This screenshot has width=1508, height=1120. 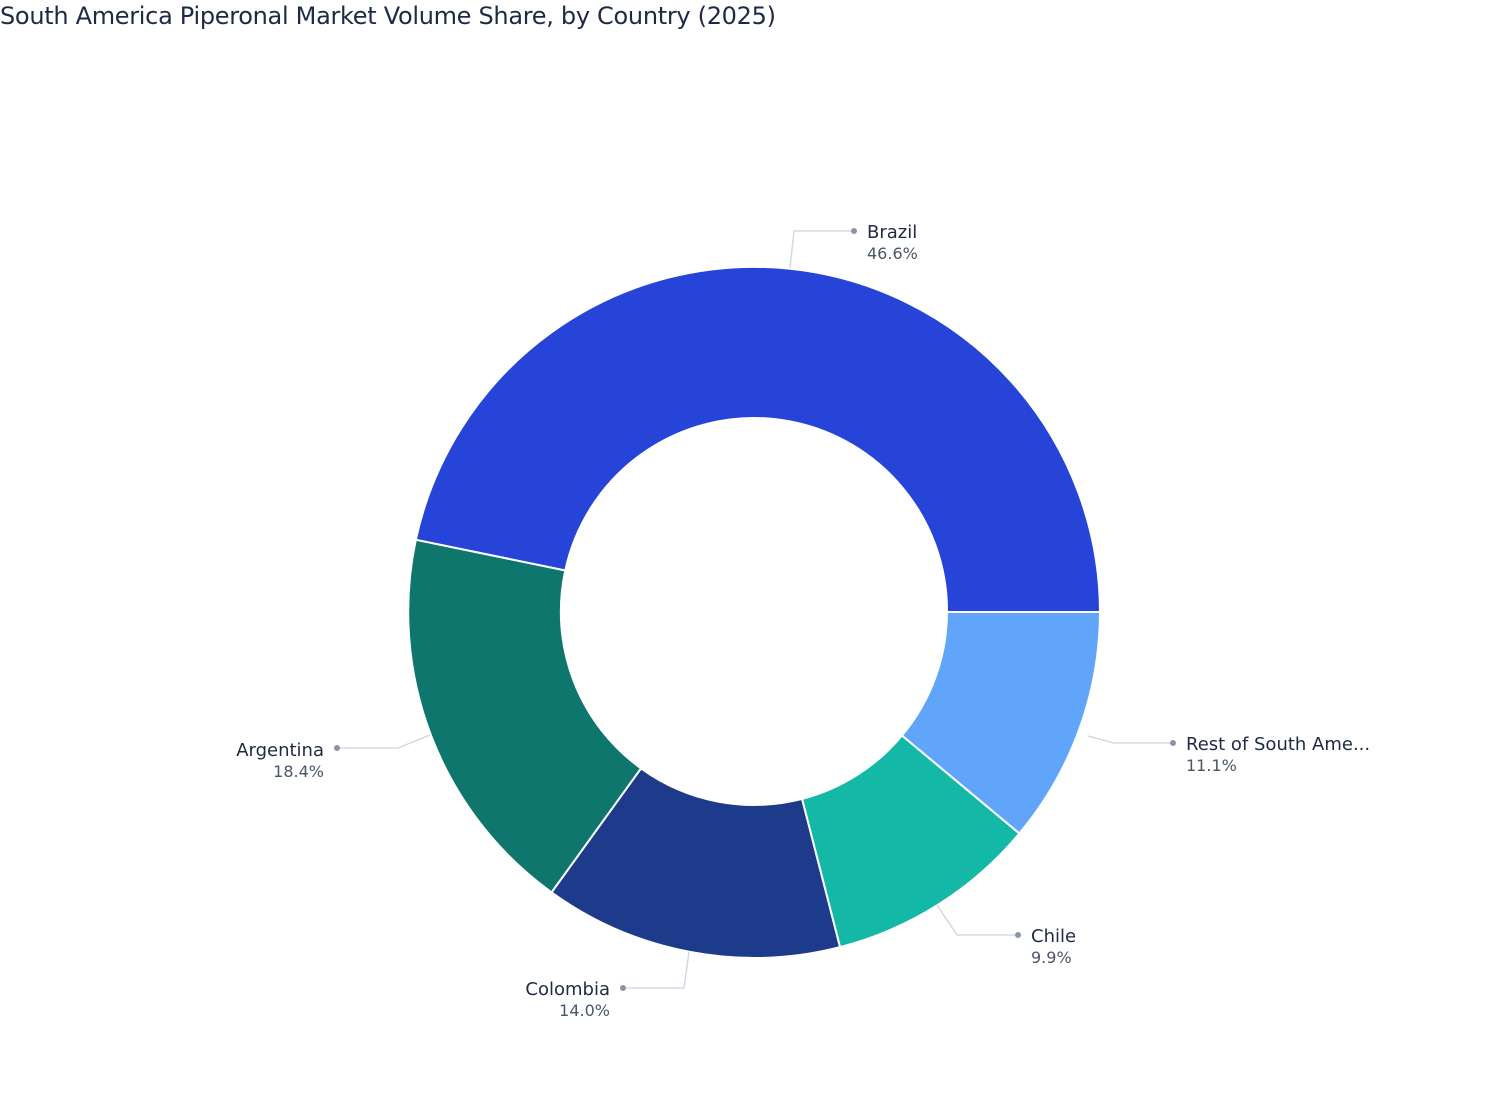 What do you see at coordinates (298, 771) in the screenshot?
I see `label-argentina-value: 18.4%` at bounding box center [298, 771].